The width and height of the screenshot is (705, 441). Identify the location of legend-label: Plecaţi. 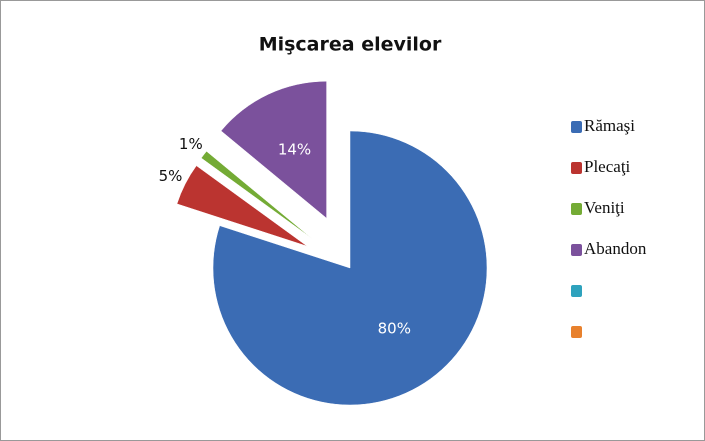
(607, 166).